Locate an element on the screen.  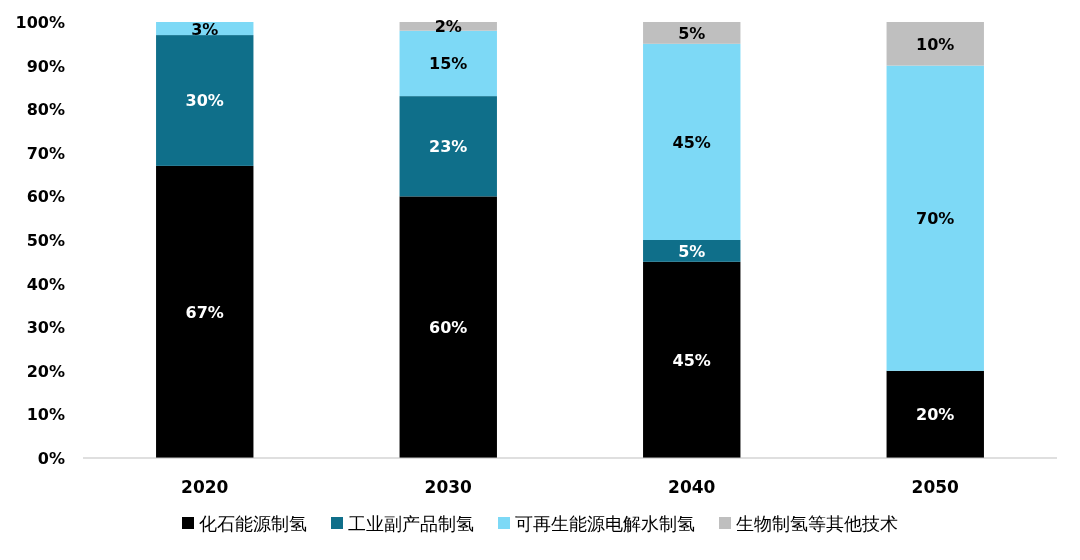
data-label: 67% is located at coordinates (204, 312).